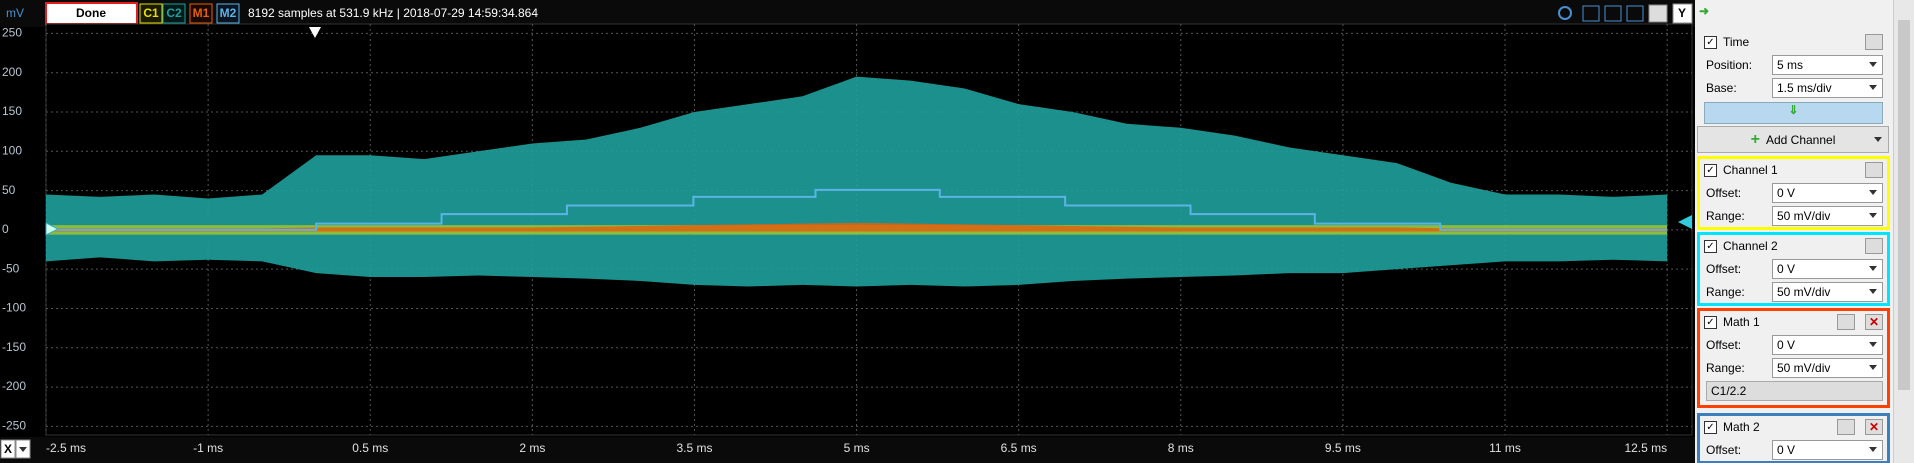  I want to click on setting-row: Range: 50 mV/div, so click(1793, 291).